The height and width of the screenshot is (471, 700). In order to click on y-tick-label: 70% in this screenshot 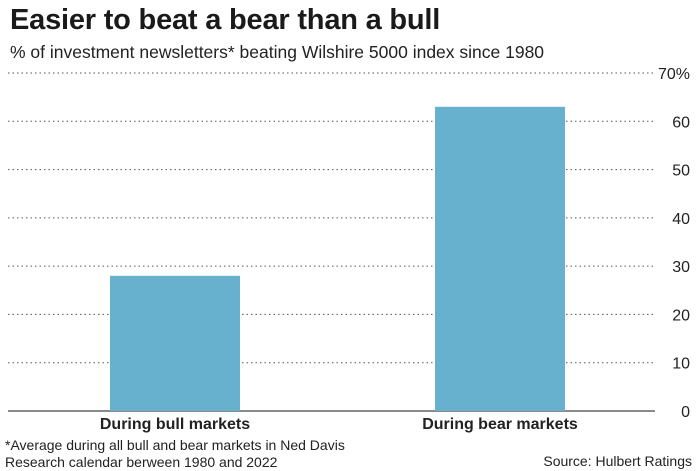, I will do `click(674, 74)`.